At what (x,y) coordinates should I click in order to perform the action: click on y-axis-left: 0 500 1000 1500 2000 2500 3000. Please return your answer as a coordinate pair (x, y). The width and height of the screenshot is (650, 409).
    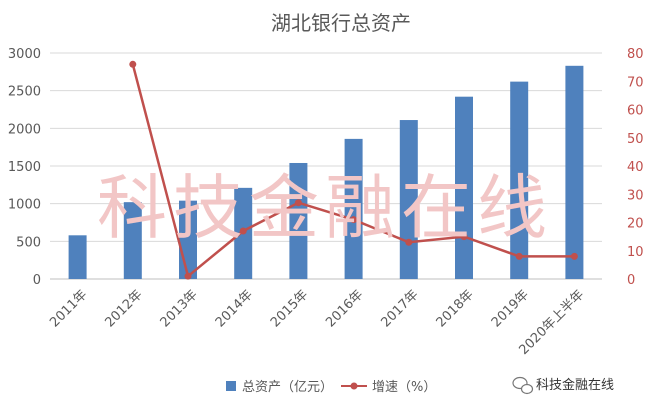
    Looking at the image, I should click on (24, 167).